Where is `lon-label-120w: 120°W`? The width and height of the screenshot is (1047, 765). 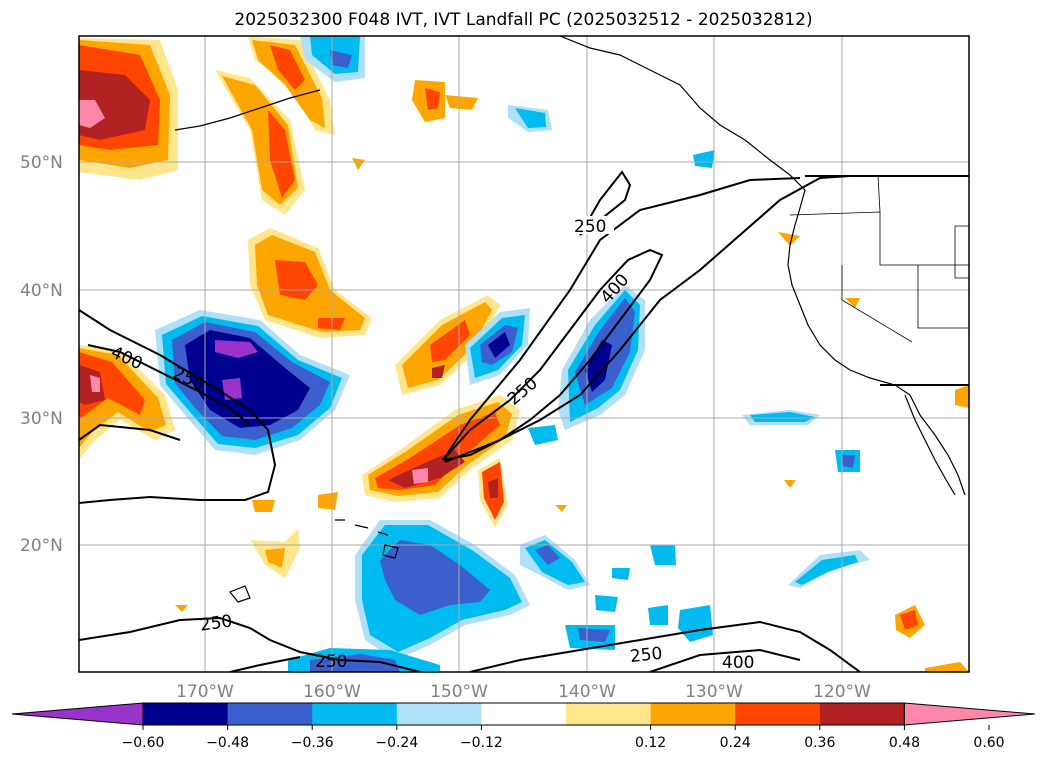
lon-label-120w: 120°W is located at coordinates (842, 692).